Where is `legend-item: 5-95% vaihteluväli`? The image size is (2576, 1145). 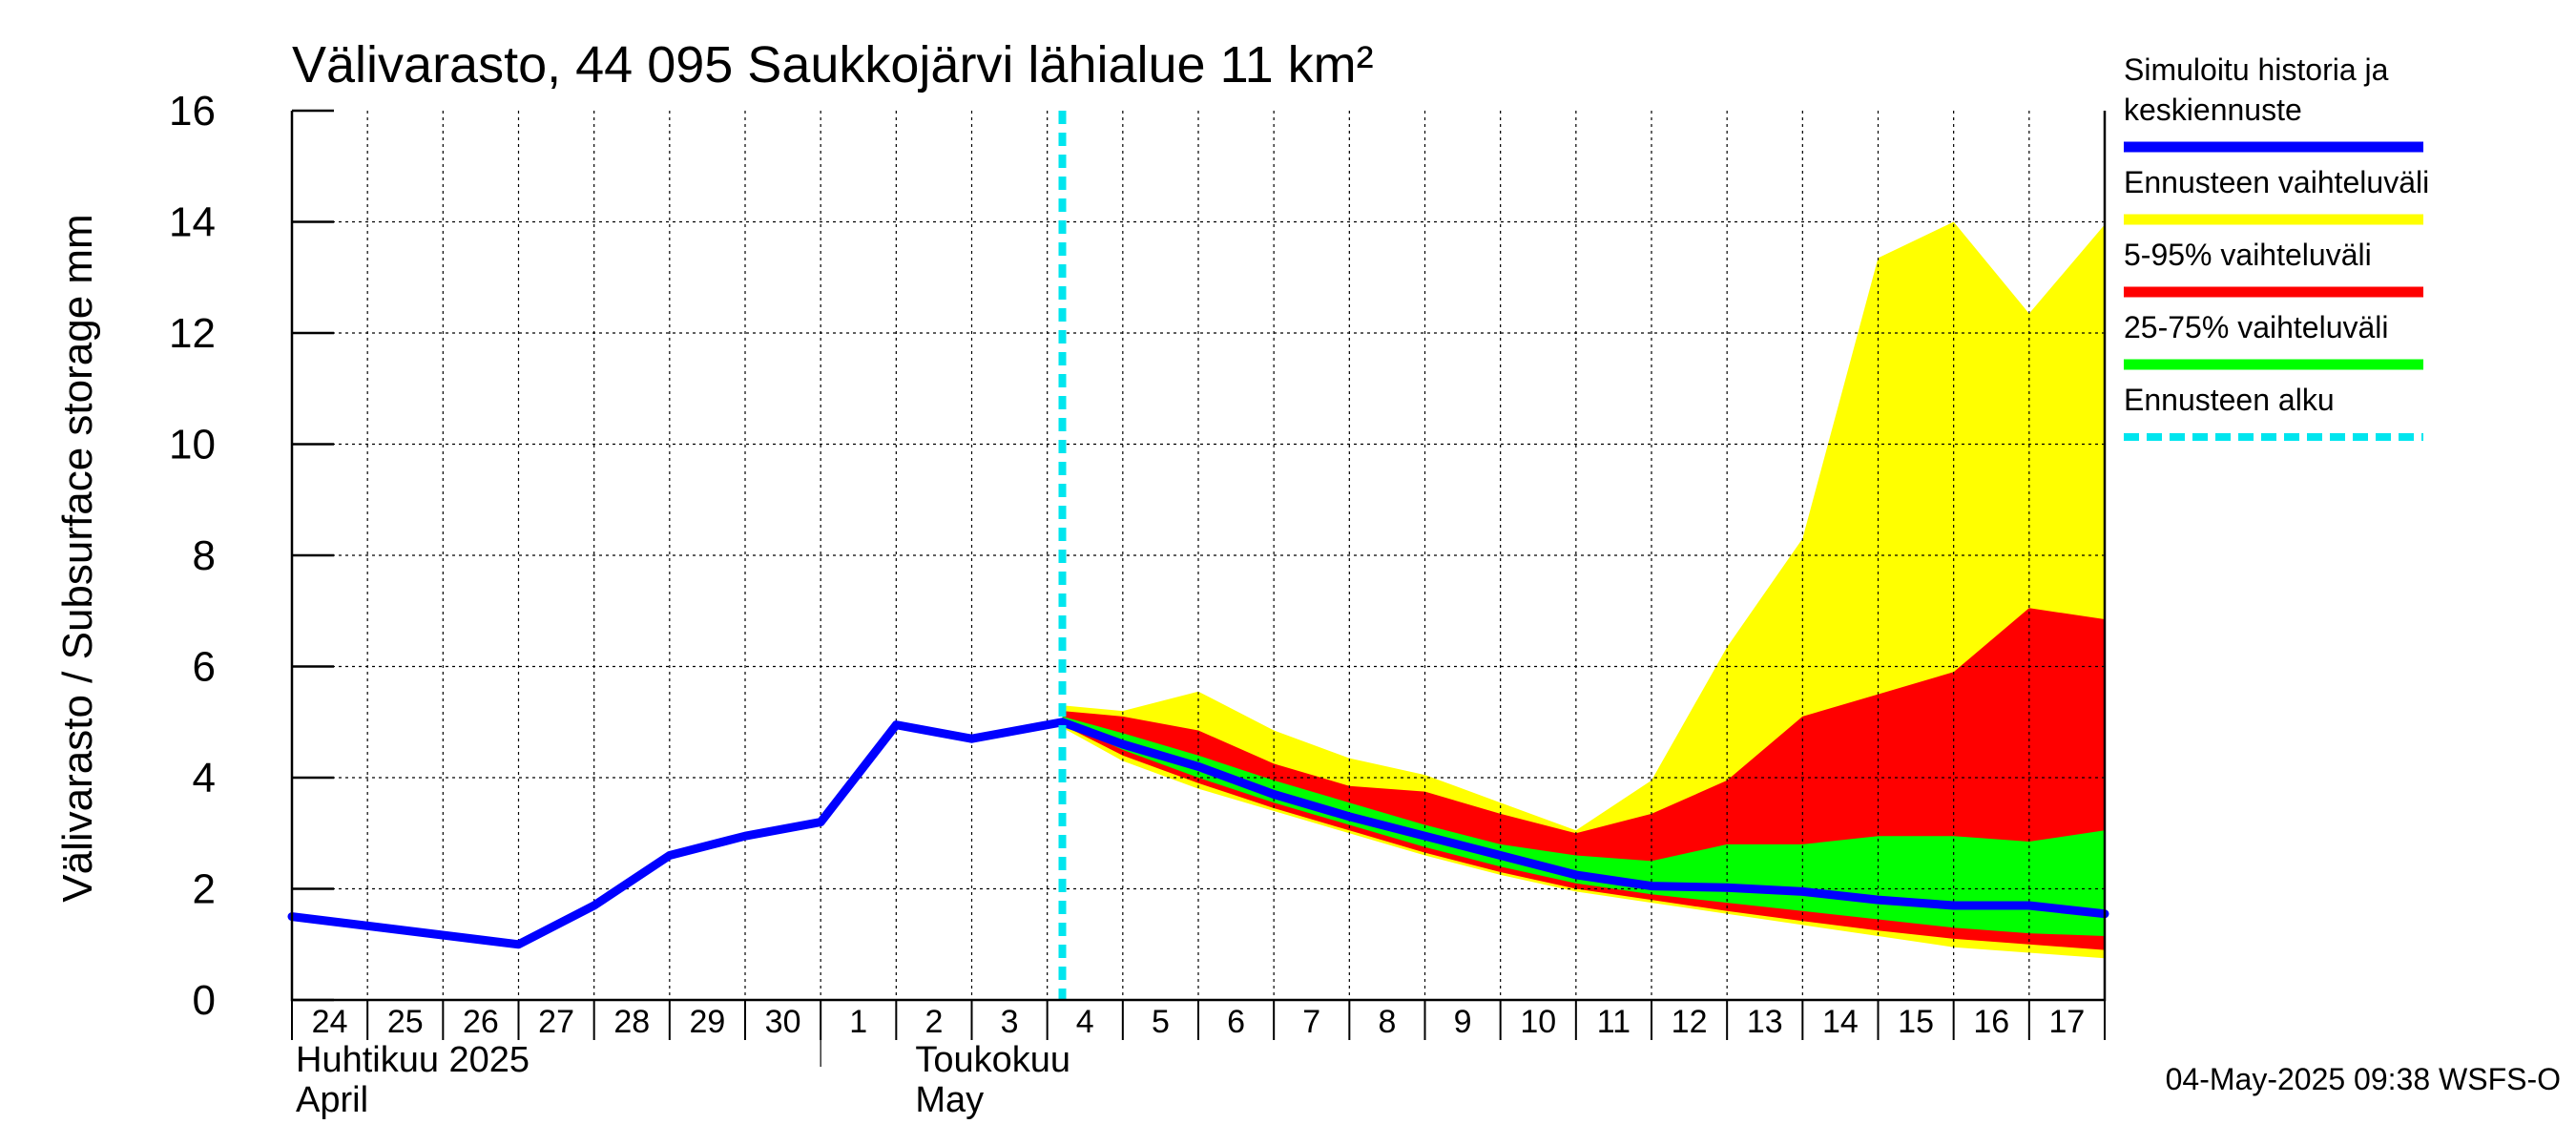 legend-item: 5-95% vaihteluväli is located at coordinates (2273, 268).